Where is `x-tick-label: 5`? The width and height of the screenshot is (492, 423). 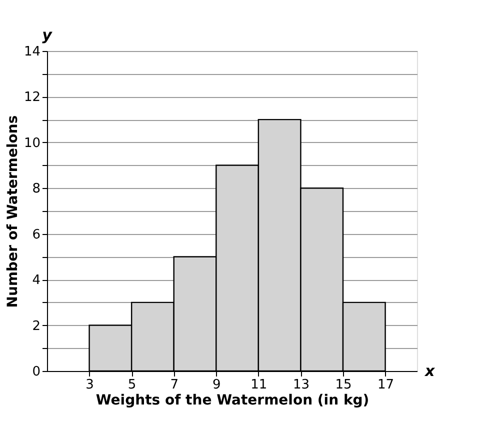
x-tick-label: 5 is located at coordinates (132, 385).